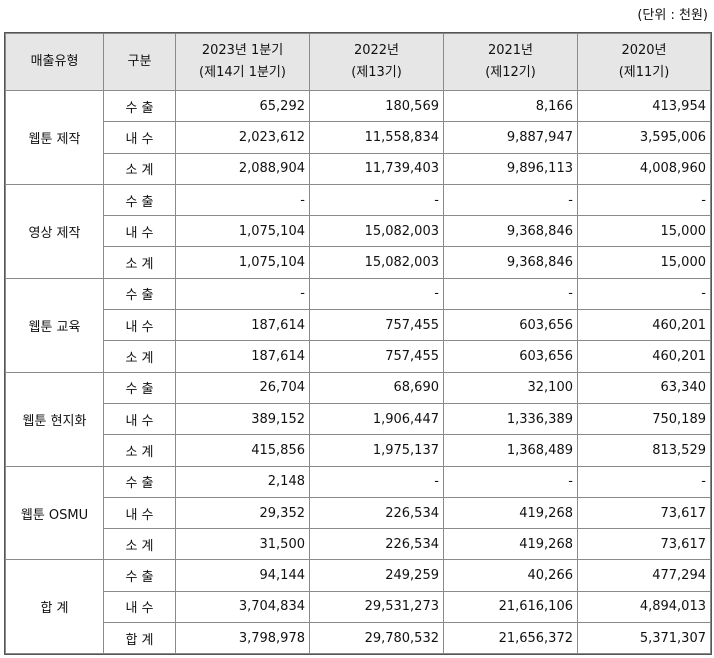 This screenshot has height=658, width=714. Describe the element at coordinates (644, 419) in the screenshot. I see `value-cell: 750,189` at that location.